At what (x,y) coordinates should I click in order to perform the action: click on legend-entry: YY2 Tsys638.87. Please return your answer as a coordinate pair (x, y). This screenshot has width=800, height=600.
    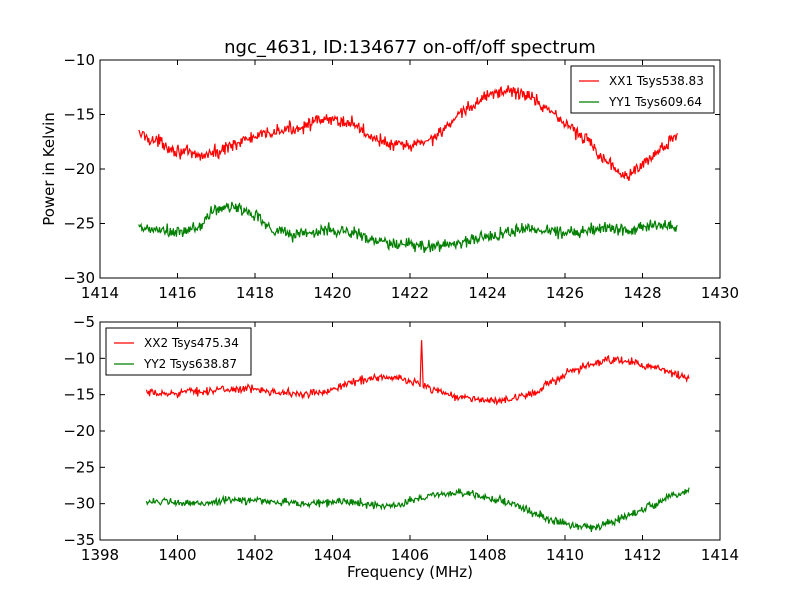
    Looking at the image, I should click on (190, 364).